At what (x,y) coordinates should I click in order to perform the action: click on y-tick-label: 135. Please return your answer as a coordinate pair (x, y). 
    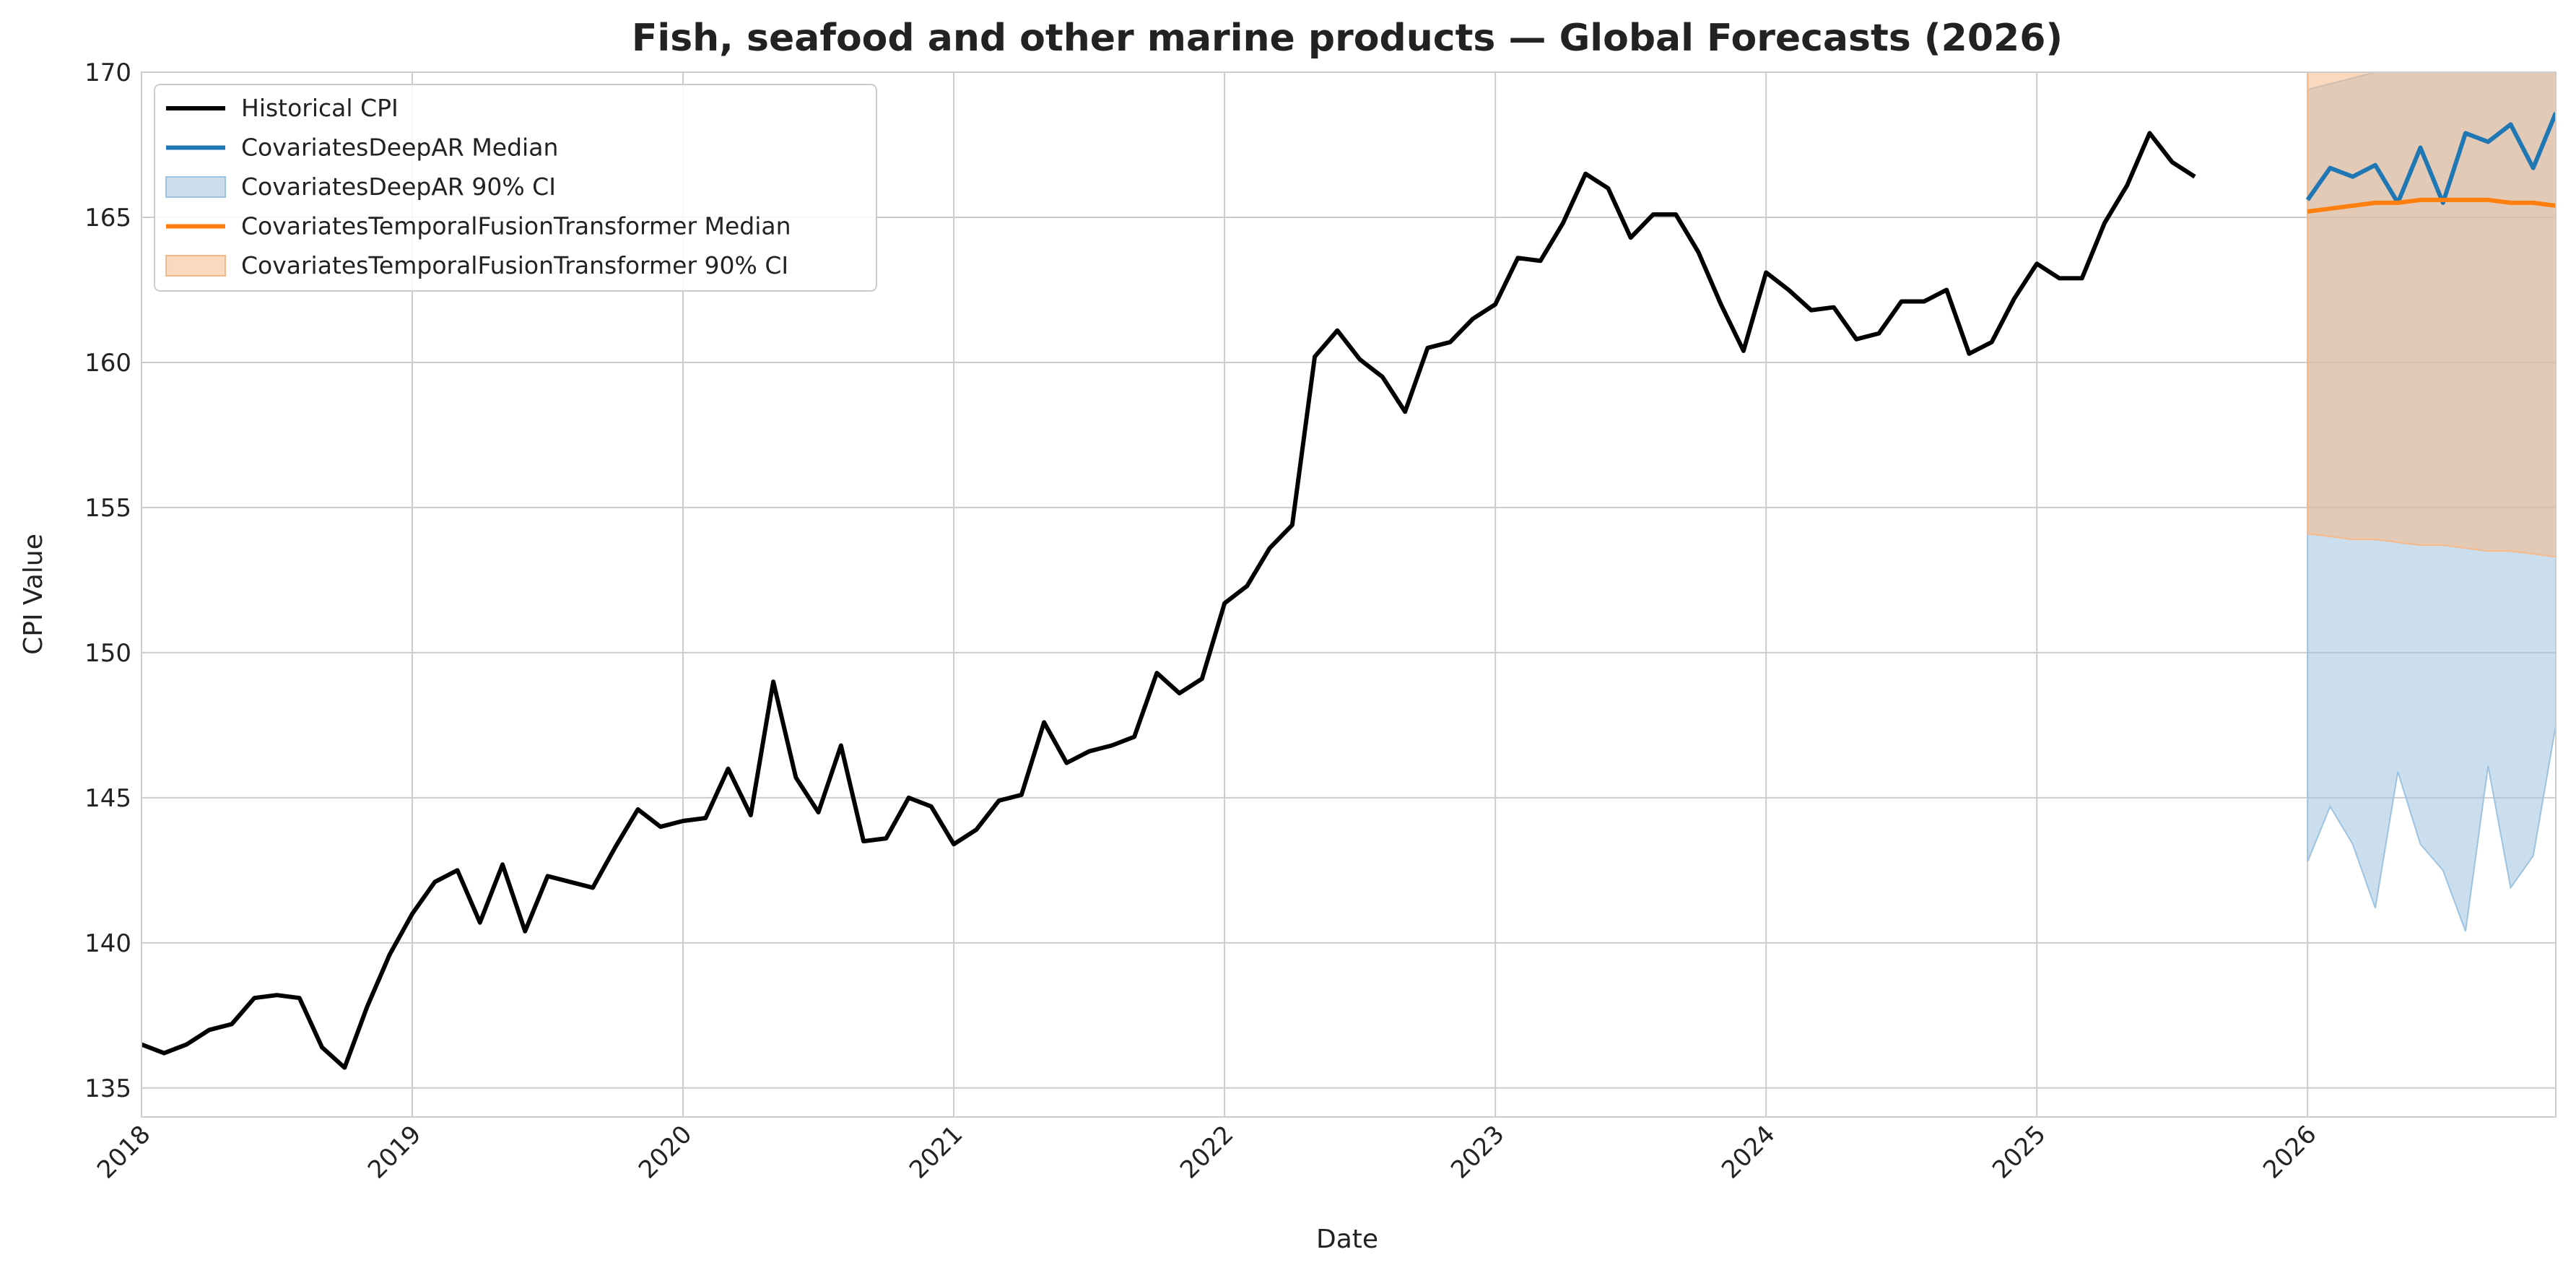
    Looking at the image, I should click on (107, 1088).